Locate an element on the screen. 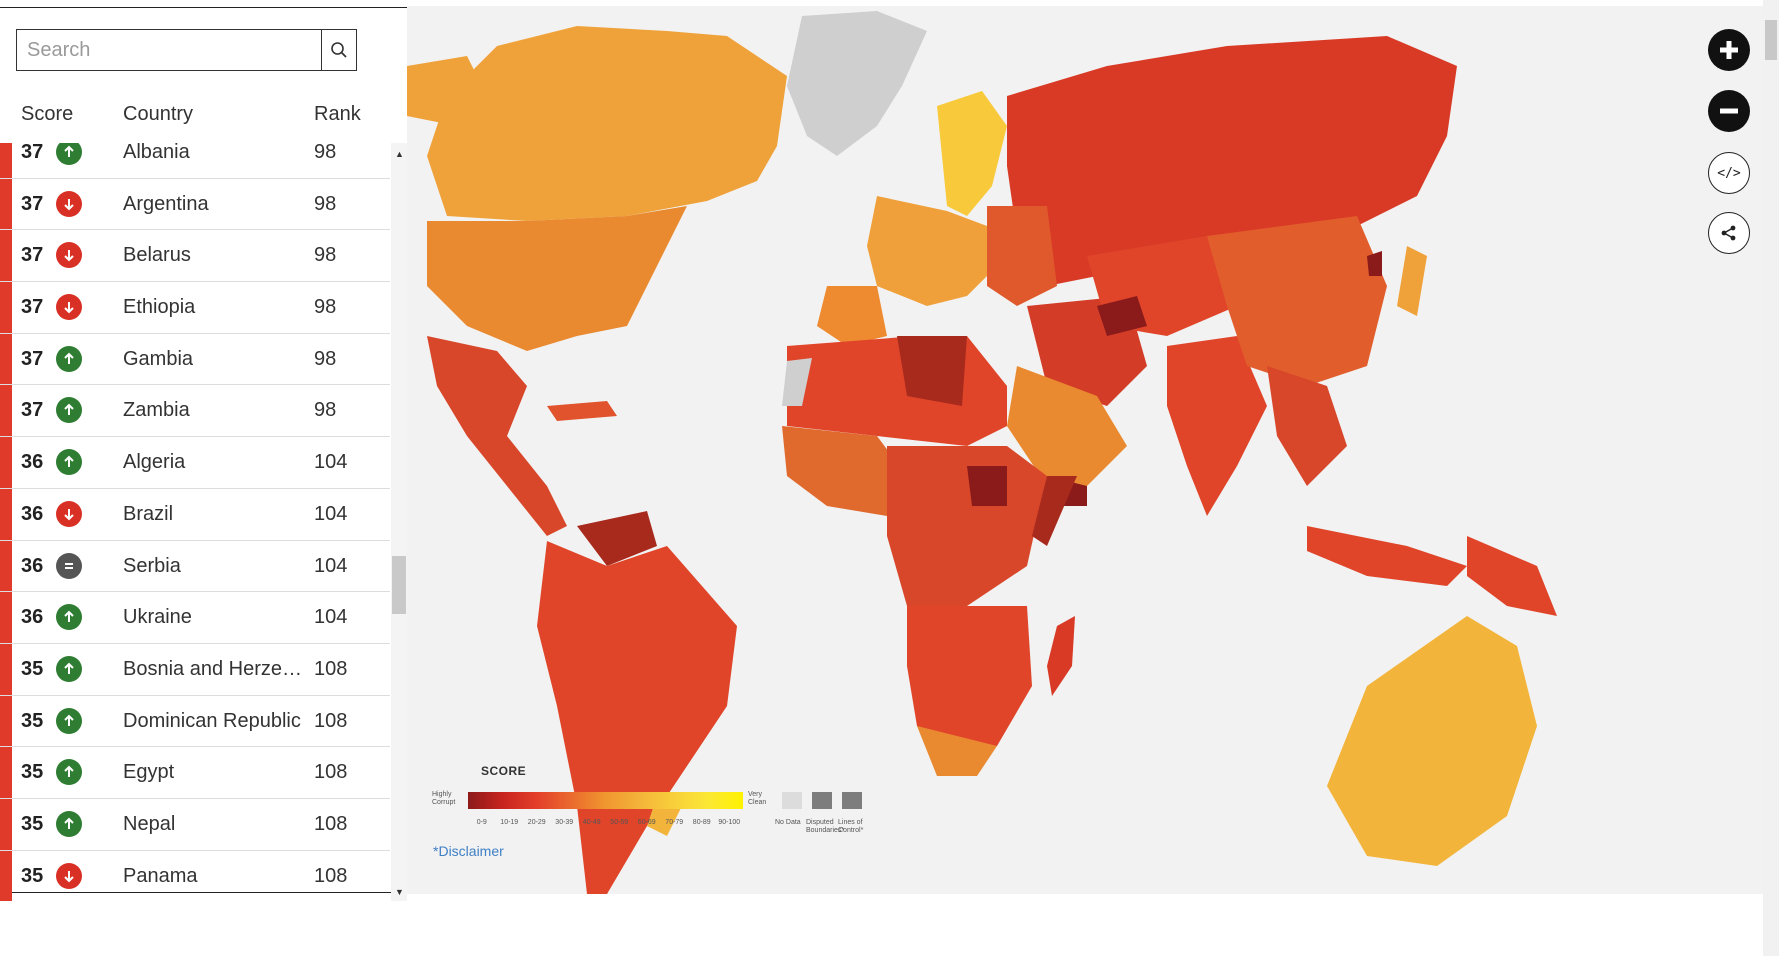 This screenshot has height=956, width=1779. table-row: 36 Serbia 104 is located at coordinates (195, 566).